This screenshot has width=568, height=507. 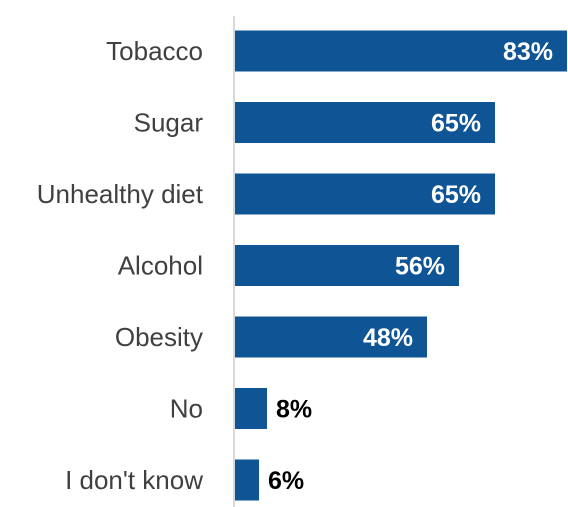 What do you see at coordinates (528, 52) in the screenshot?
I see `value-label: 83%` at bounding box center [528, 52].